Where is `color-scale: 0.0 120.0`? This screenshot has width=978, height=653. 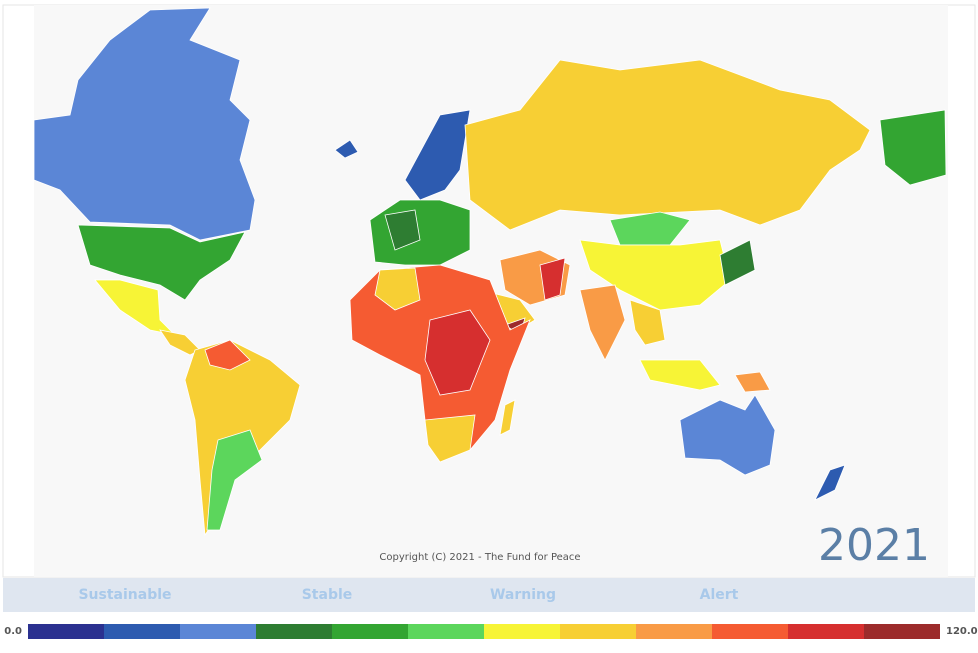
color-scale: 0.0 120.0 is located at coordinates (491, 631).